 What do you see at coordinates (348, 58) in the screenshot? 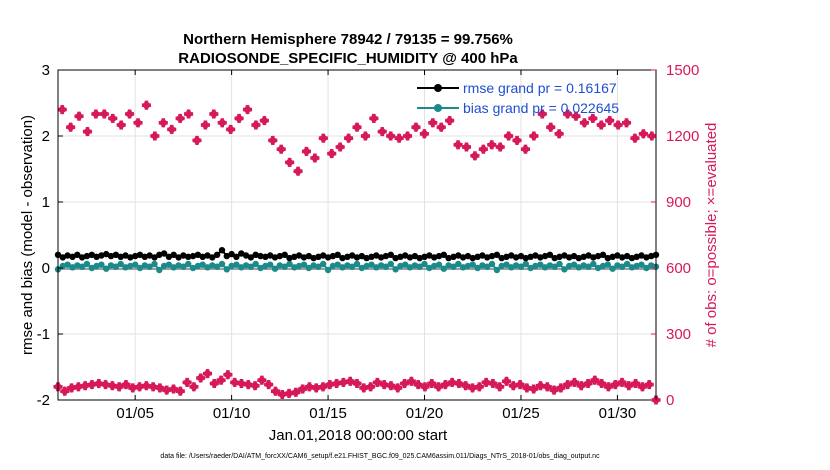
I see `chart-title-line2: RADIOSONDE_SPECIFIC_HUMIDITY @ 400 hPa` at bounding box center [348, 58].